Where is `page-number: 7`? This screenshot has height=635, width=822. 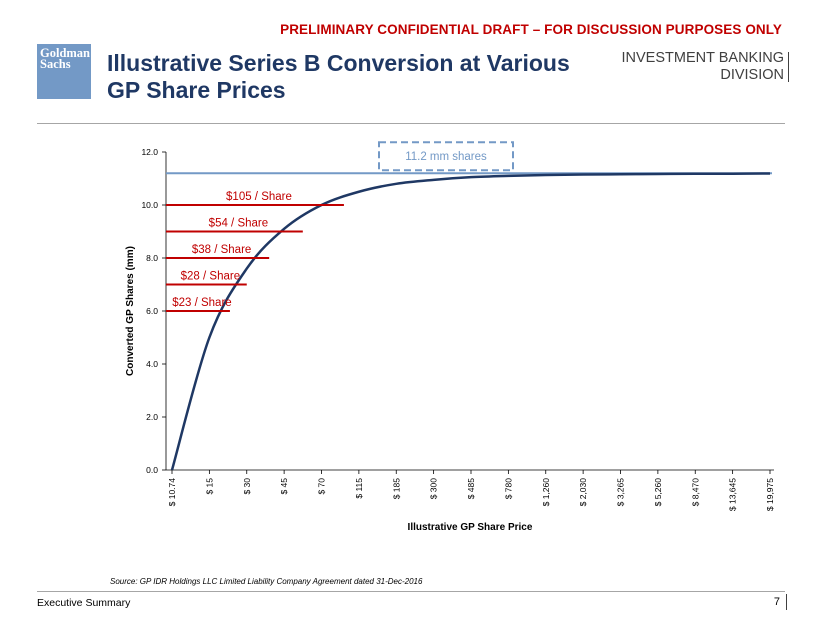 page-number: 7 is located at coordinates (776, 602).